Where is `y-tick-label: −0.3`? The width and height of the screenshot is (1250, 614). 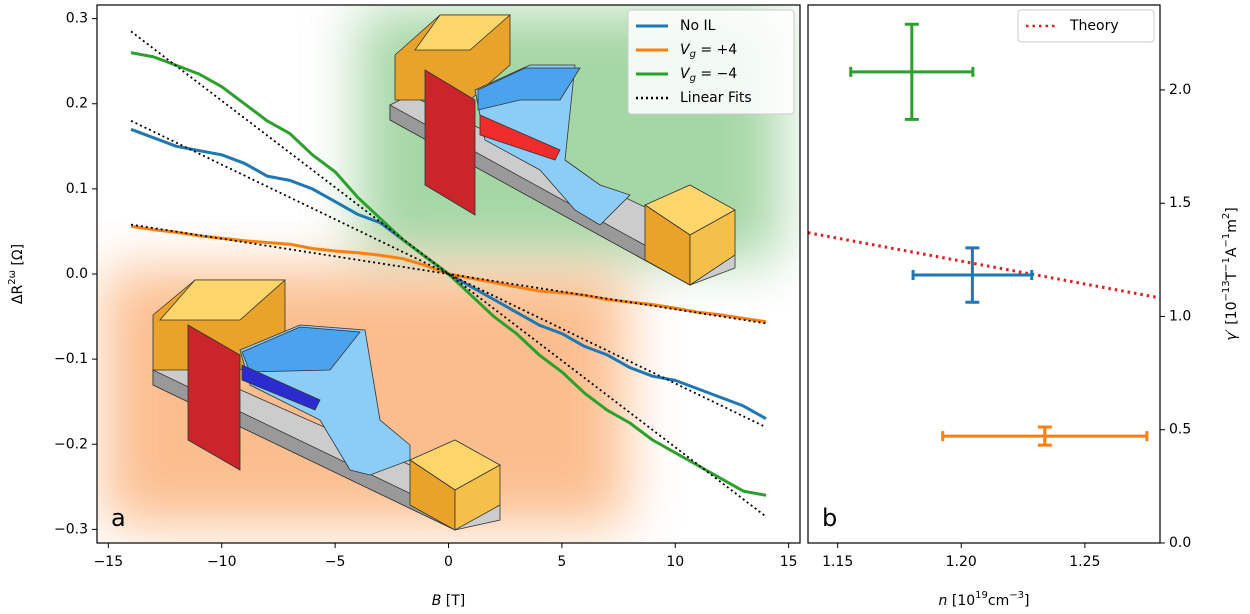
y-tick-label: −0.3 is located at coordinates (71, 529).